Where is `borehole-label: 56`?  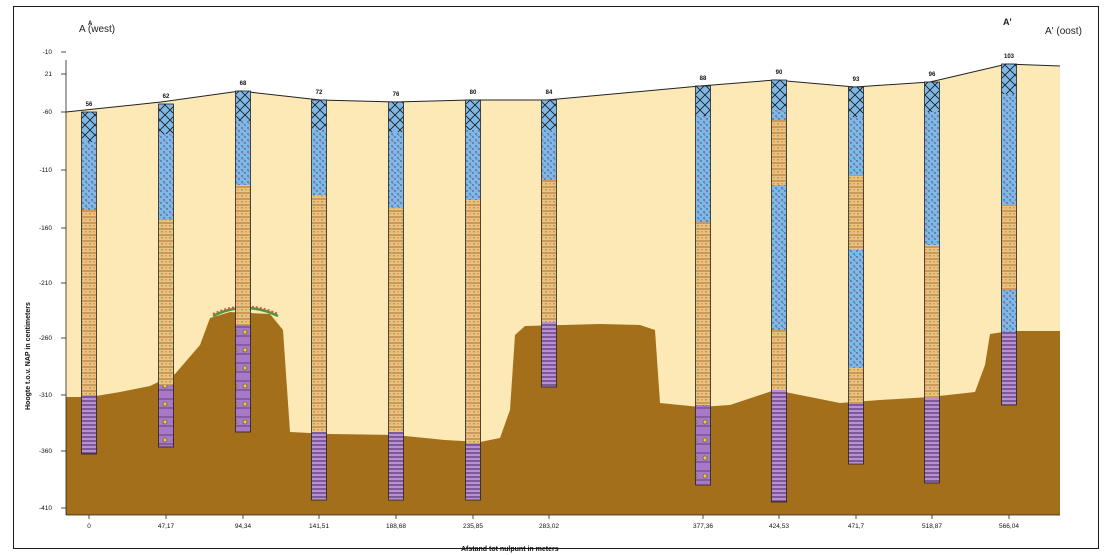 borehole-label: 56 is located at coordinates (89, 105).